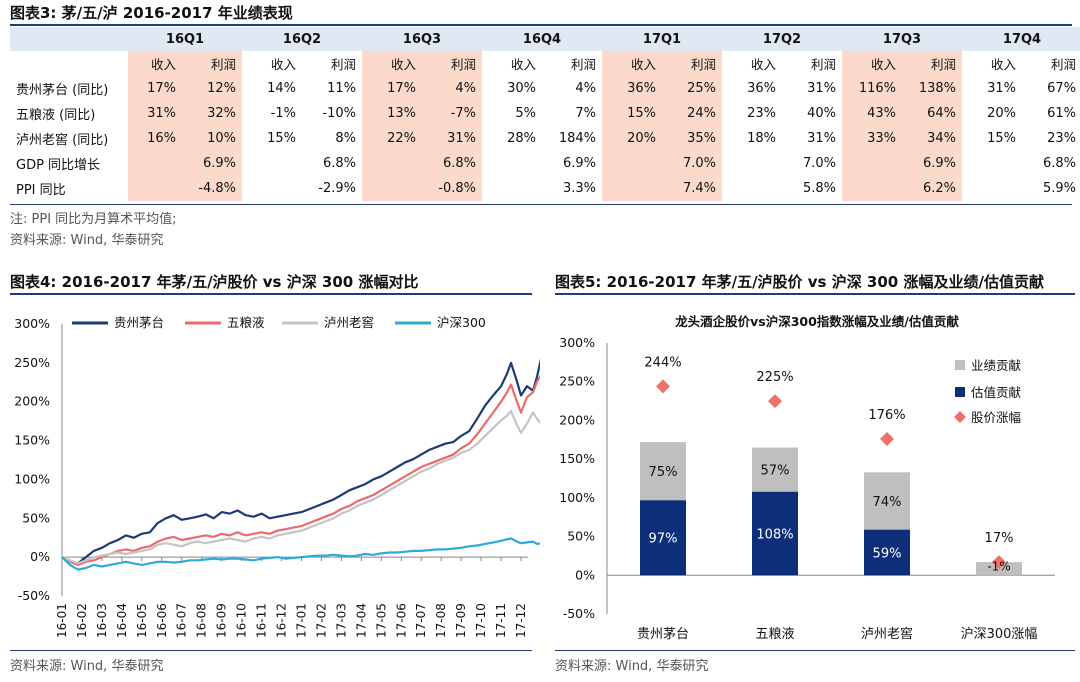 Image resolution: width=1080 pixels, height=682 pixels. Describe the element at coordinates (422, 39) in the screenshot. I see `quarter-header: 16Q3` at that location.